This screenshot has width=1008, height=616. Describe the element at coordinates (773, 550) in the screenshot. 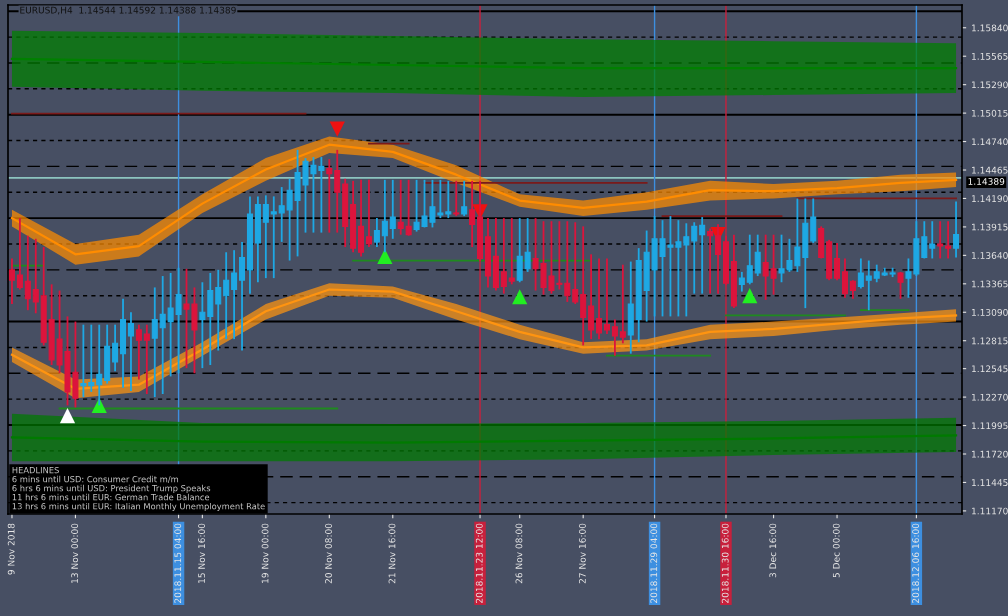

I see `x-tick-label: 3 Dec 16:00` at that location.